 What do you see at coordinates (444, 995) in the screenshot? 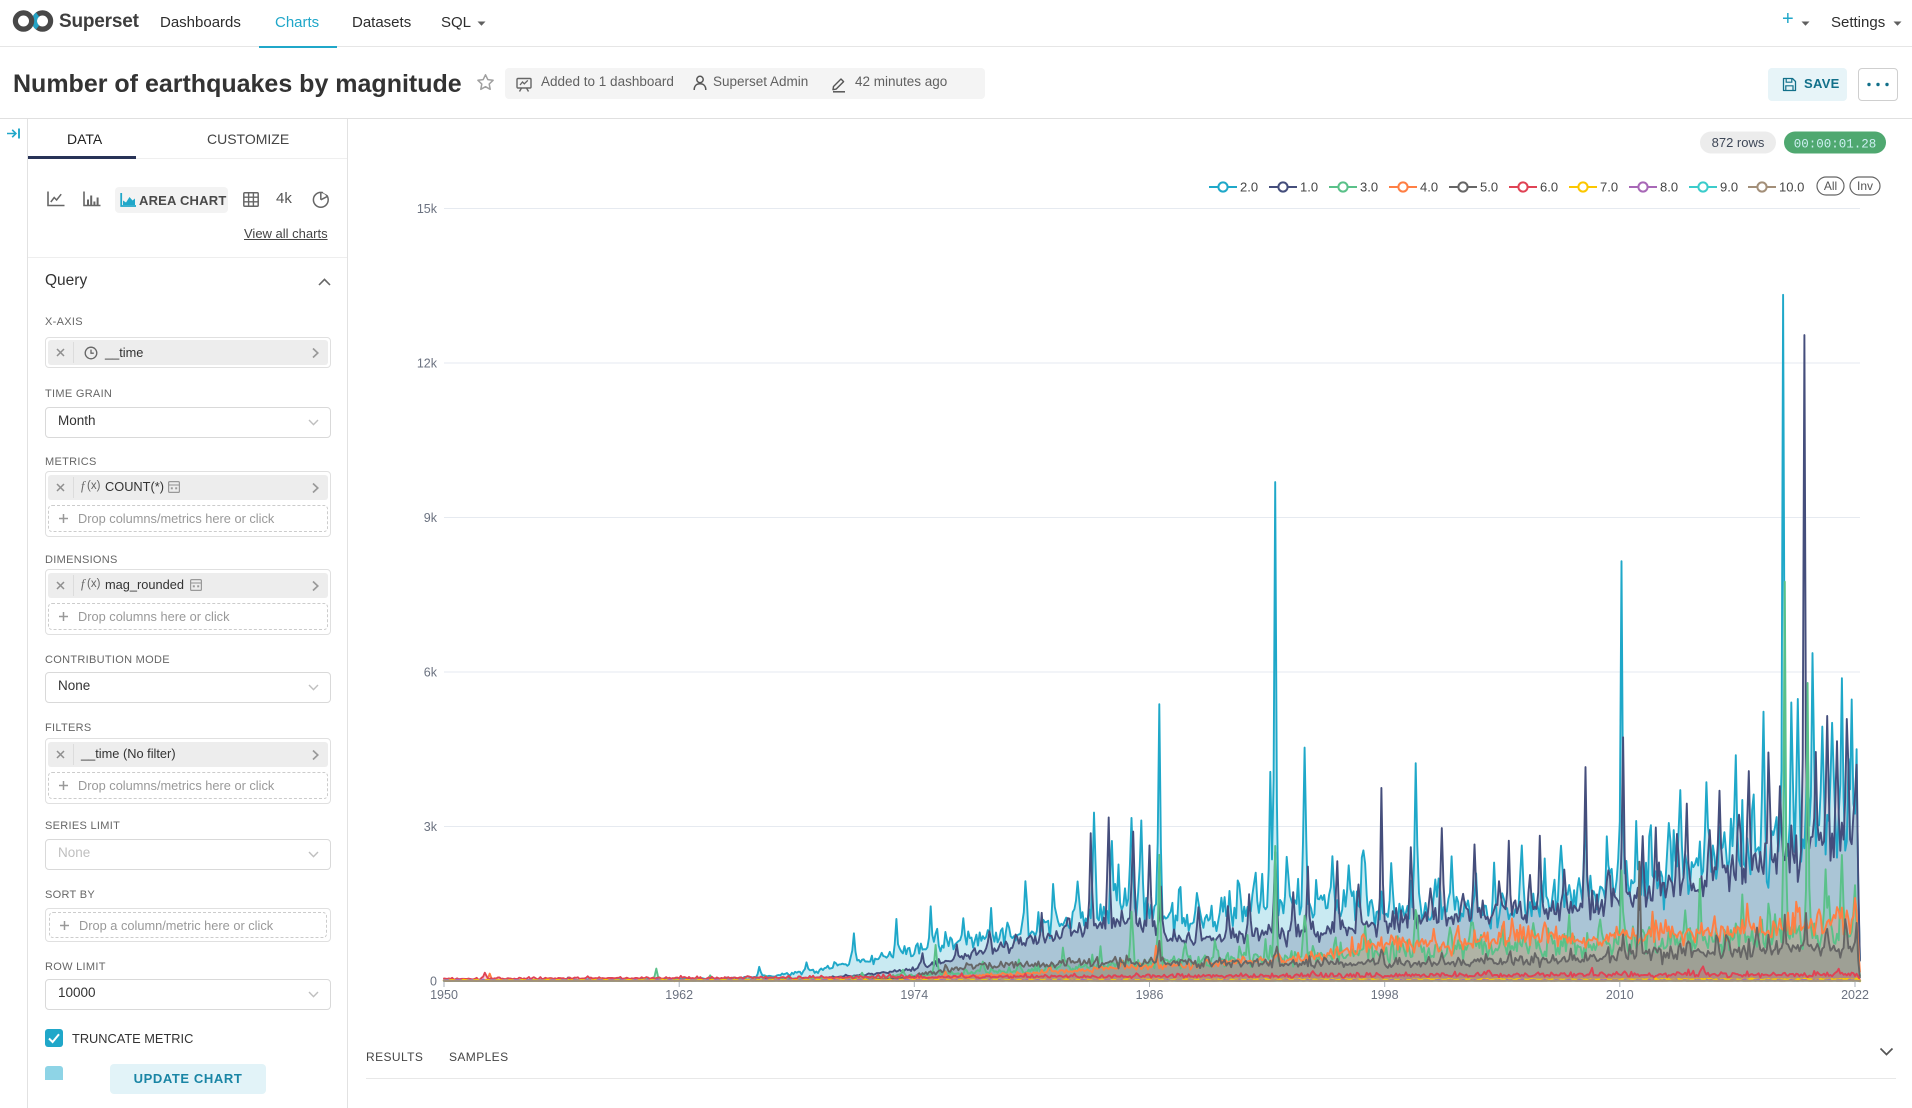
I see `svg-text: 1950` at bounding box center [444, 995].